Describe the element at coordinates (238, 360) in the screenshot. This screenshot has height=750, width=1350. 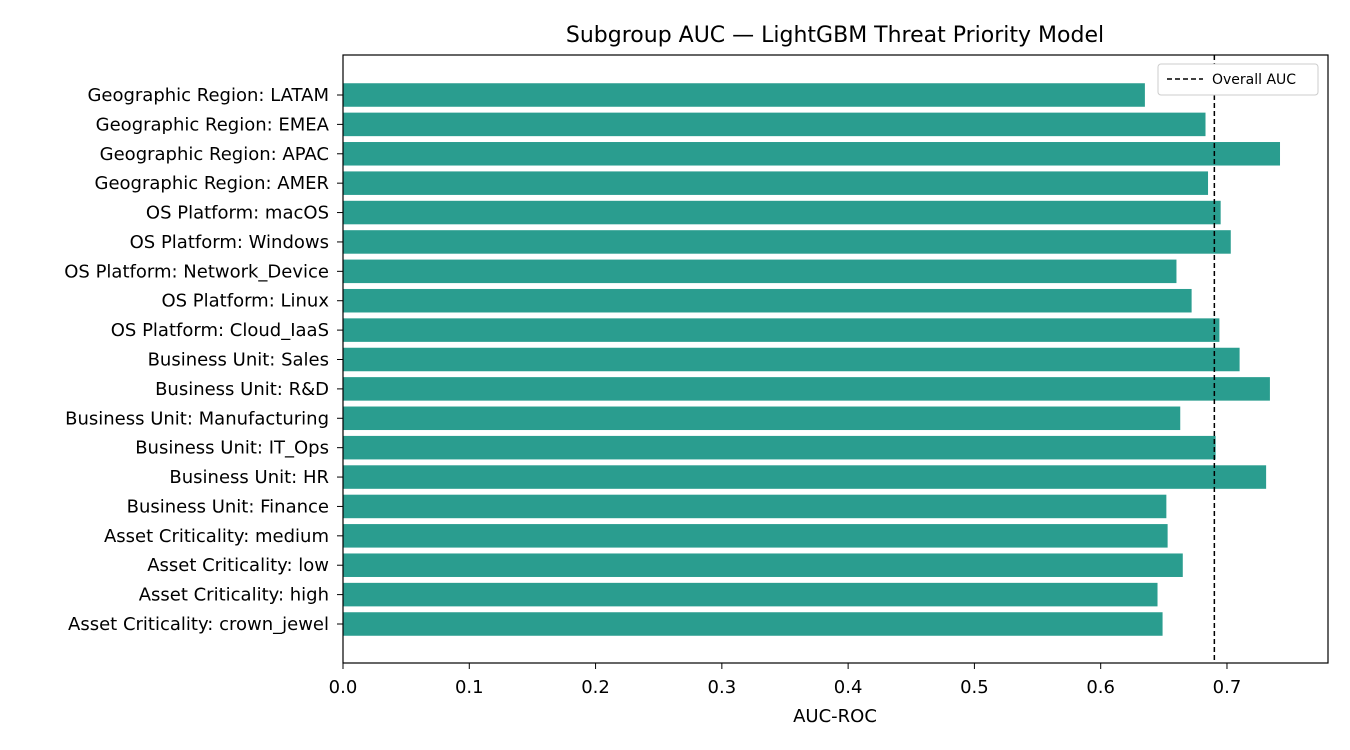
I see `y-tick-label: Business Unit: Sales` at that location.